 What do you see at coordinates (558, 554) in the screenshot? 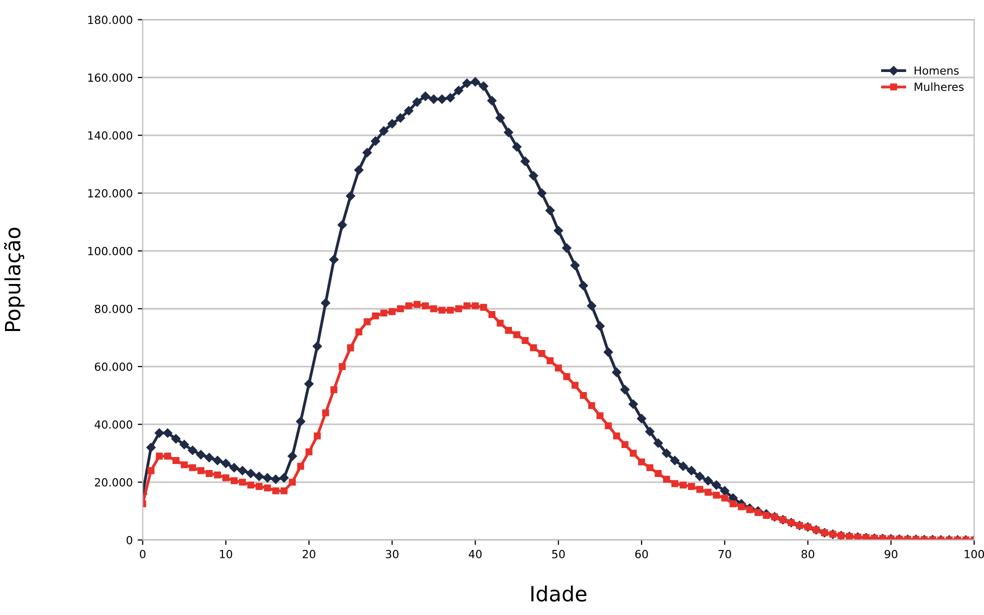
I see `x-tick-label: 50` at bounding box center [558, 554].